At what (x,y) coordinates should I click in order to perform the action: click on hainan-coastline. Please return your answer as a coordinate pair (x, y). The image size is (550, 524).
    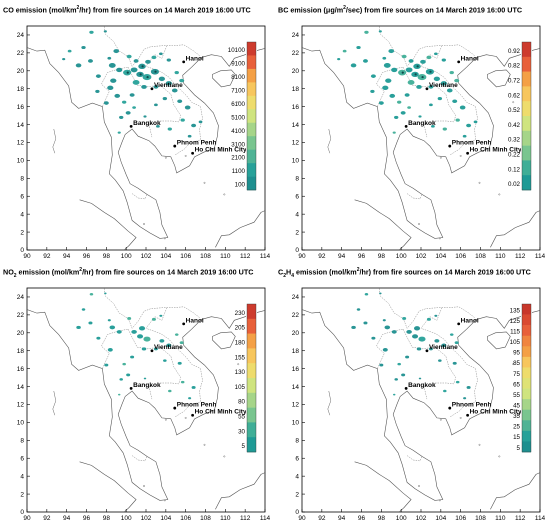
    Looking at the image, I should click on (224, 78).